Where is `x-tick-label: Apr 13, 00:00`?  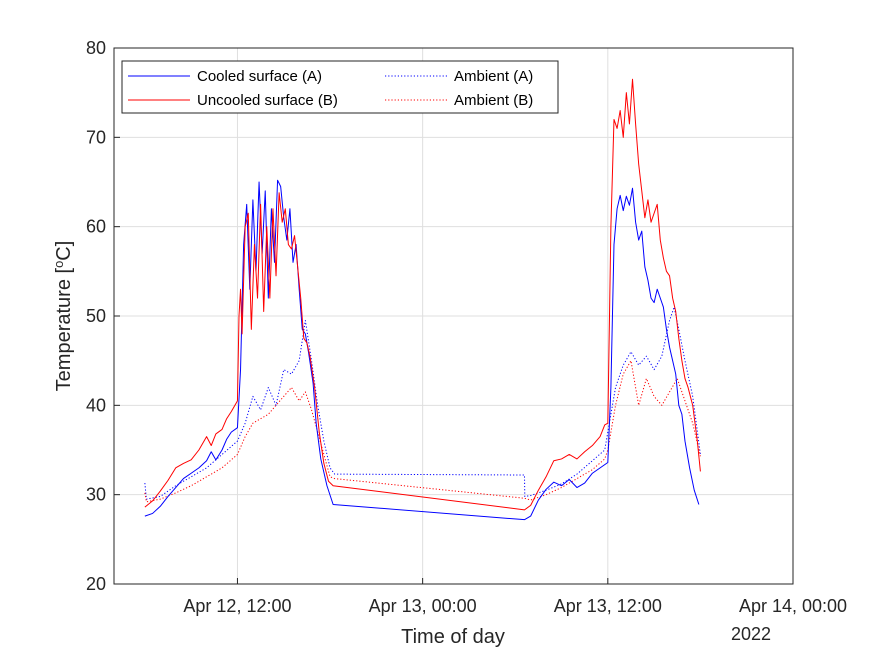
x-tick-label: Apr 13, 00:00 is located at coordinates (423, 606).